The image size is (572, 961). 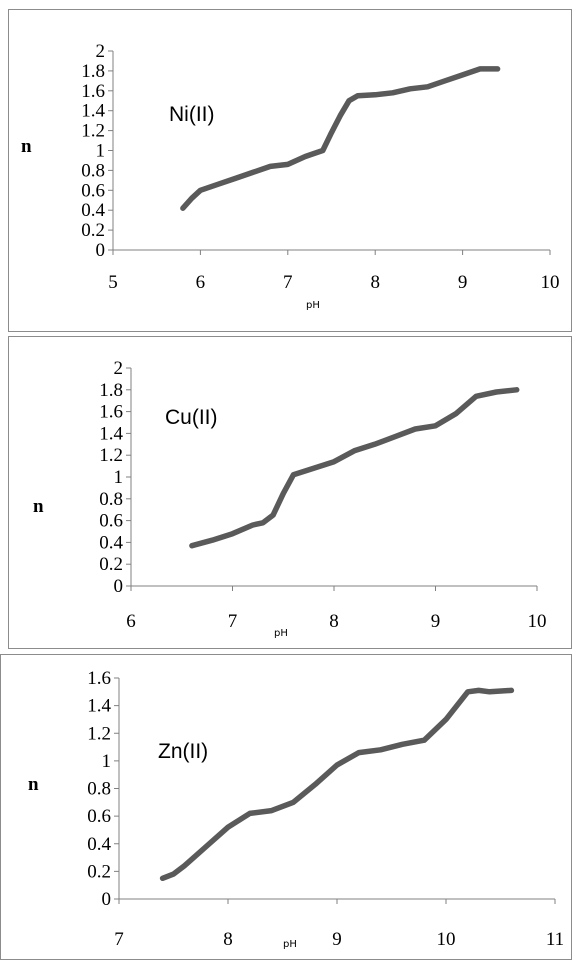 What do you see at coordinates (340, 138) in the screenshot?
I see `series-line-ni-ii` at bounding box center [340, 138].